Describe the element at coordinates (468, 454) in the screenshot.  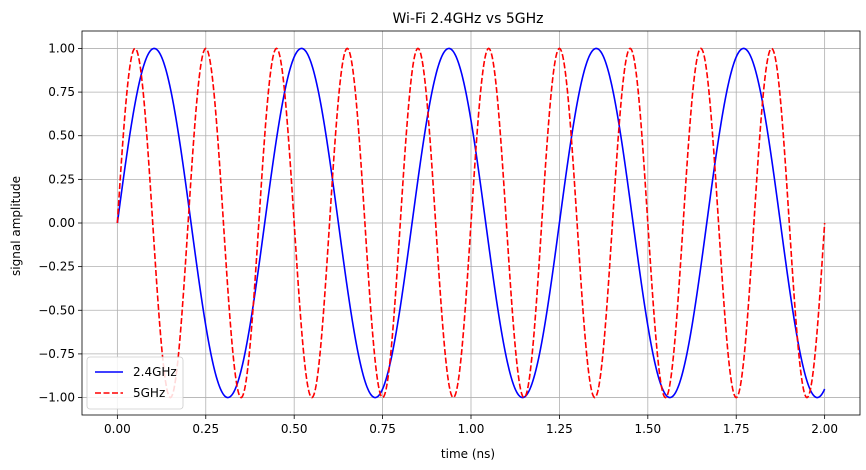
I see `x-axis-label: time (ns)` at that location.